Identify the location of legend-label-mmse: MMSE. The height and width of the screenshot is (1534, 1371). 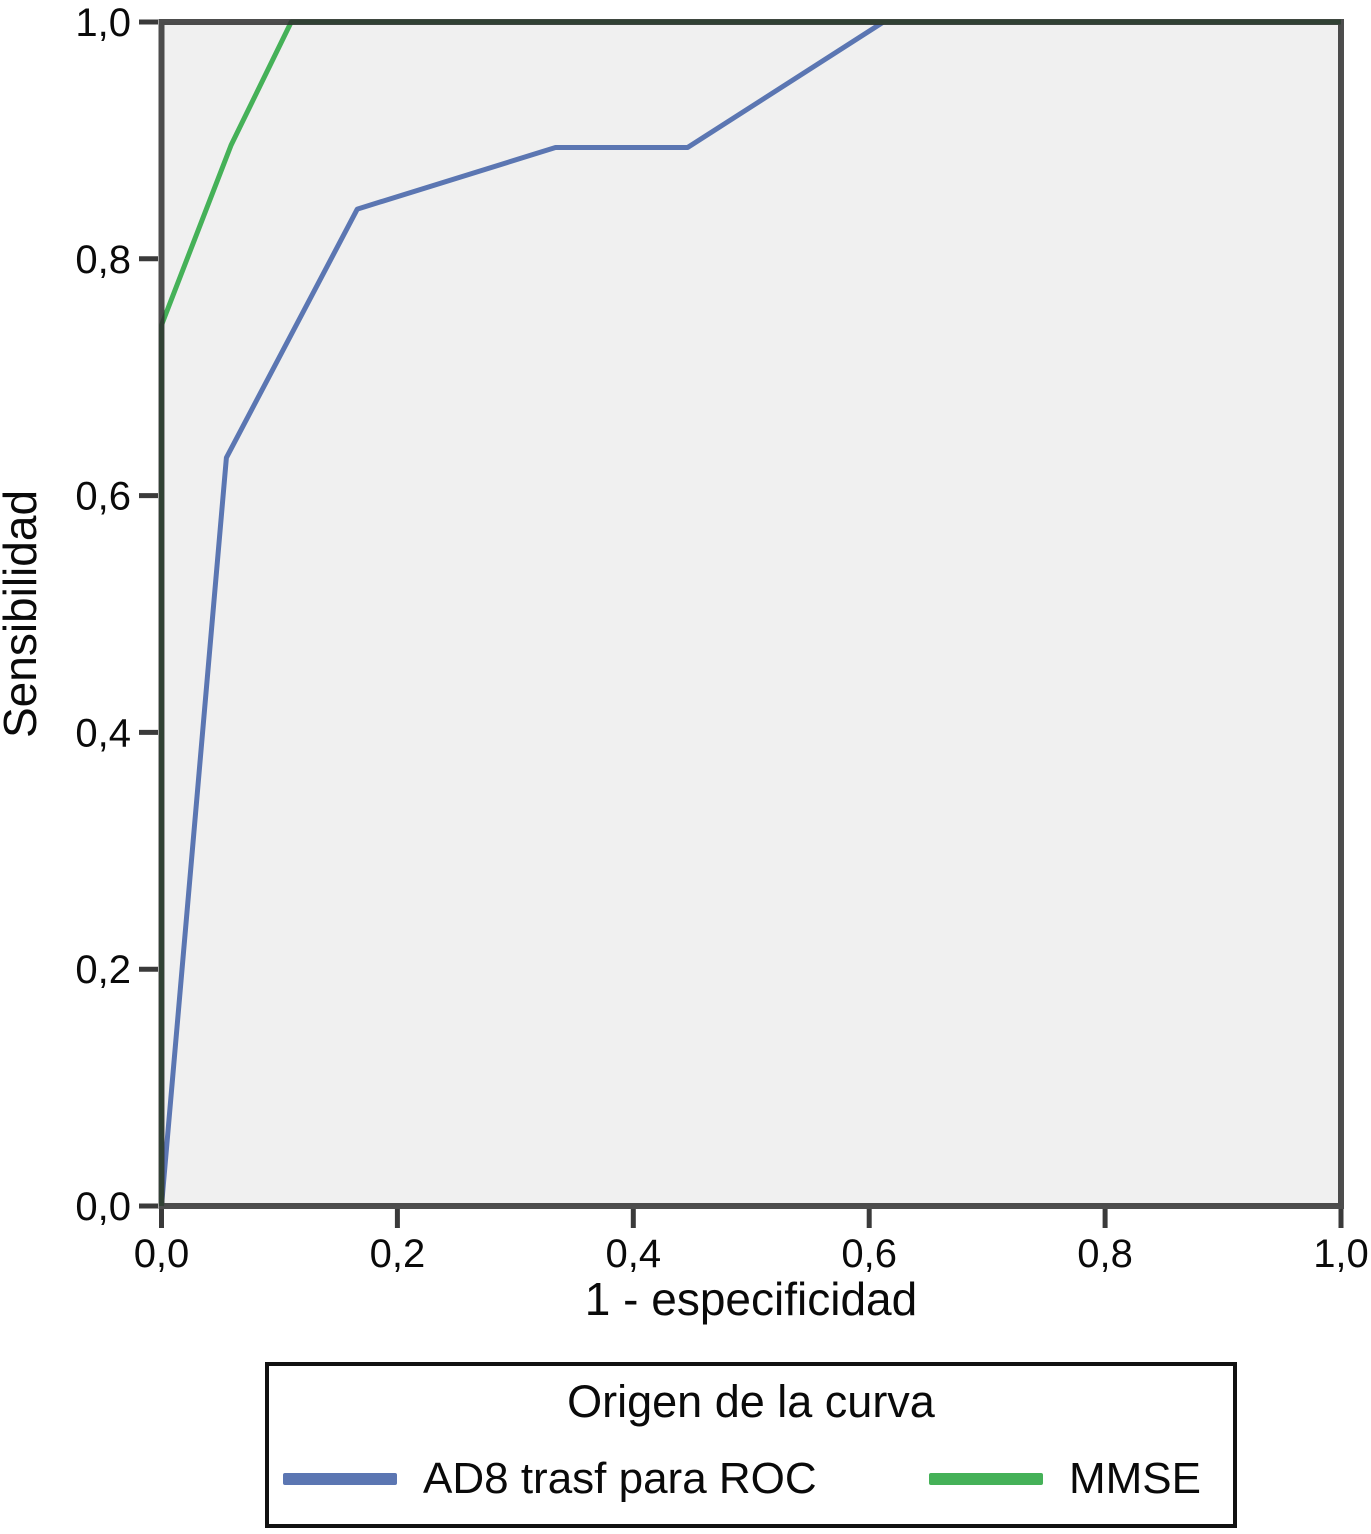
(1135, 1478).